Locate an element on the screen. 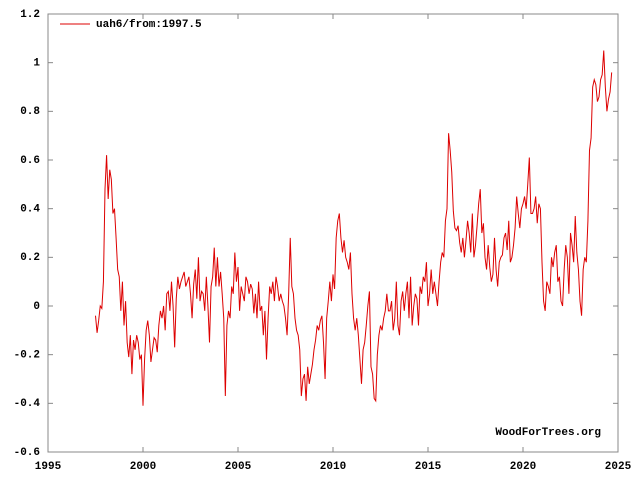 The height and width of the screenshot is (480, 640). annotation: WoodForTrees.org is located at coordinates (548, 433).